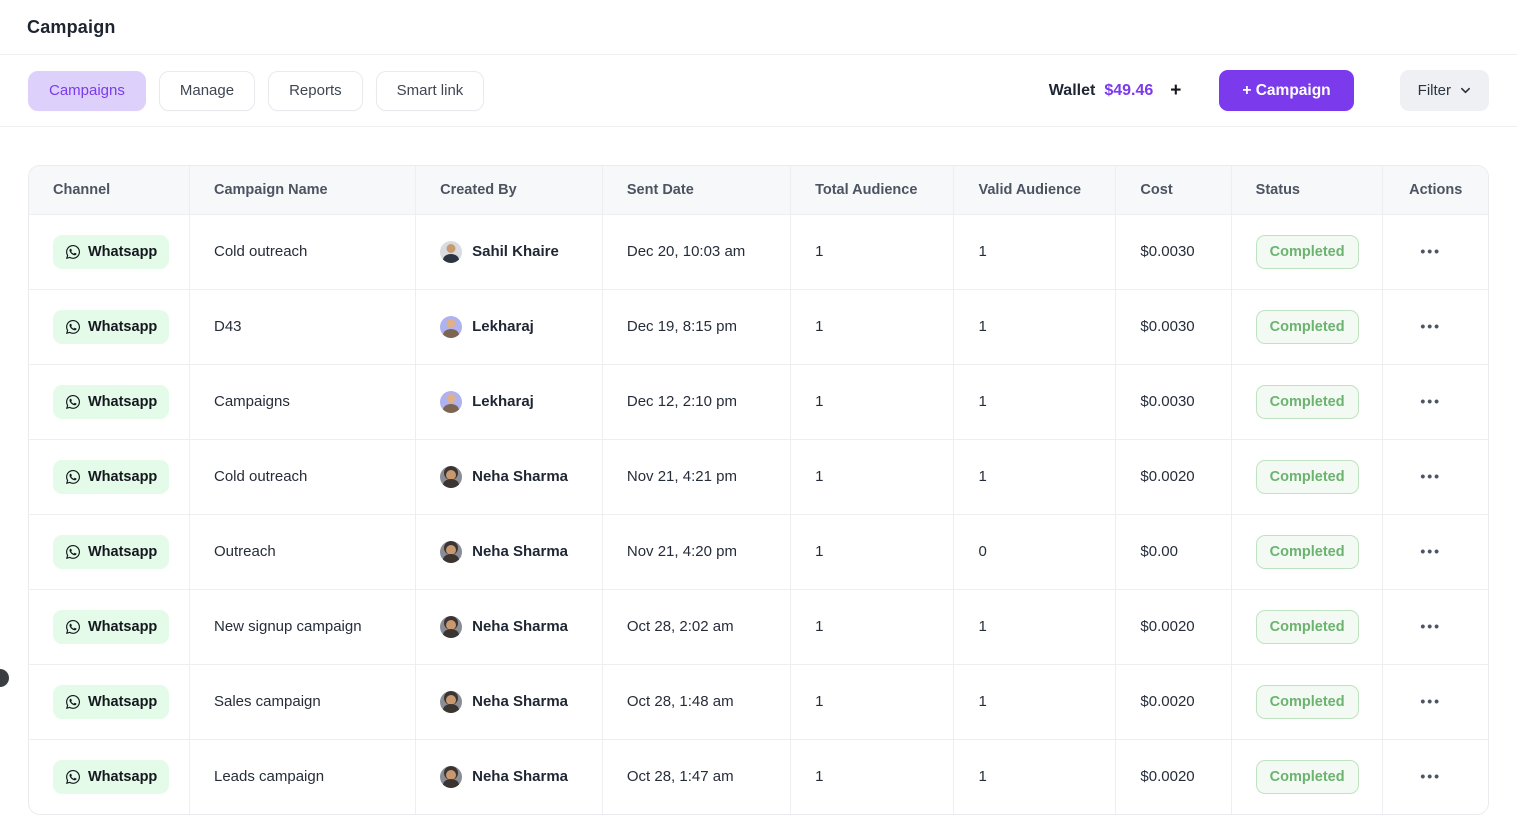 The height and width of the screenshot is (825, 1517). What do you see at coordinates (315, 90) in the screenshot?
I see `tab-reports: Reports` at bounding box center [315, 90].